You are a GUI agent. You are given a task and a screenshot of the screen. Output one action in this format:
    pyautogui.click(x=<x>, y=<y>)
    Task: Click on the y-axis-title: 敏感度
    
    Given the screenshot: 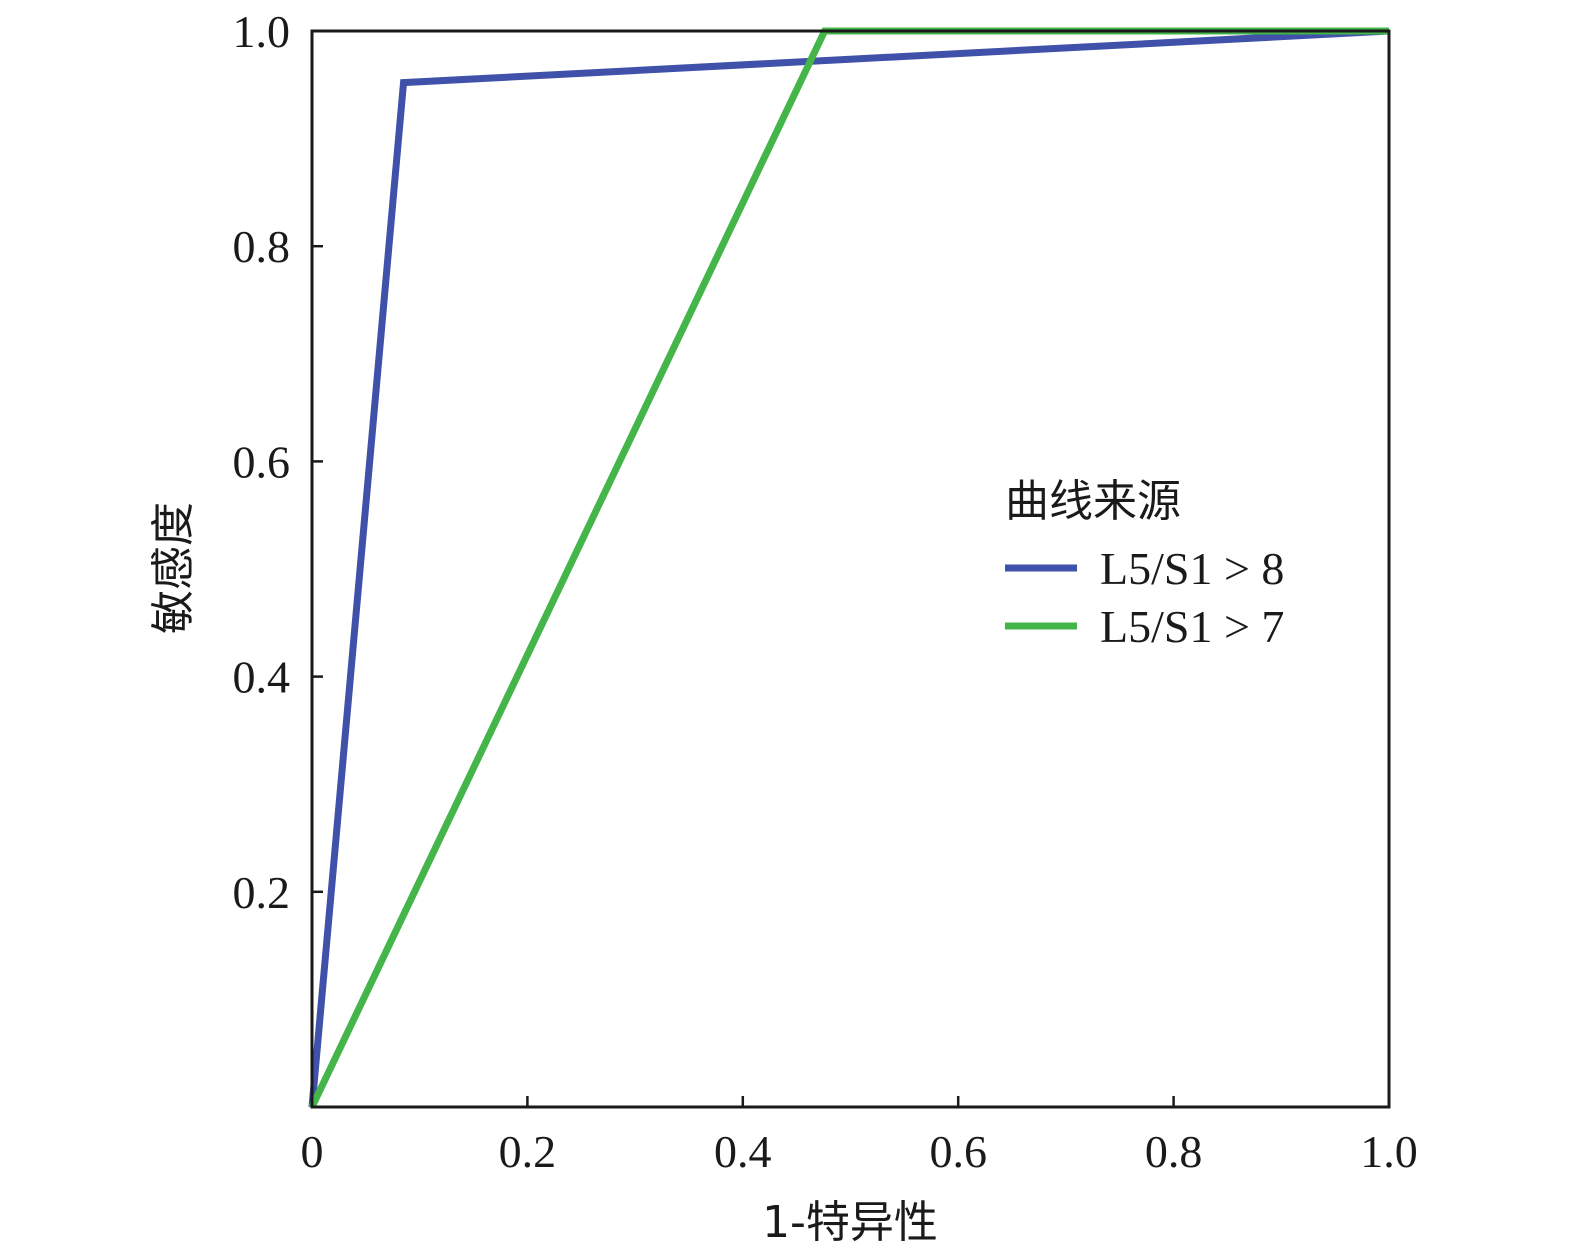 What is the action you would take?
    pyautogui.click(x=173, y=568)
    